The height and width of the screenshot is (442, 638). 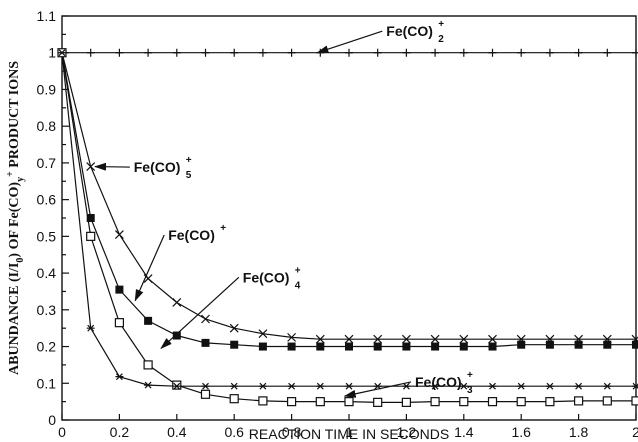 I want to click on x-tick-label: 0.6, so click(x=234, y=432).